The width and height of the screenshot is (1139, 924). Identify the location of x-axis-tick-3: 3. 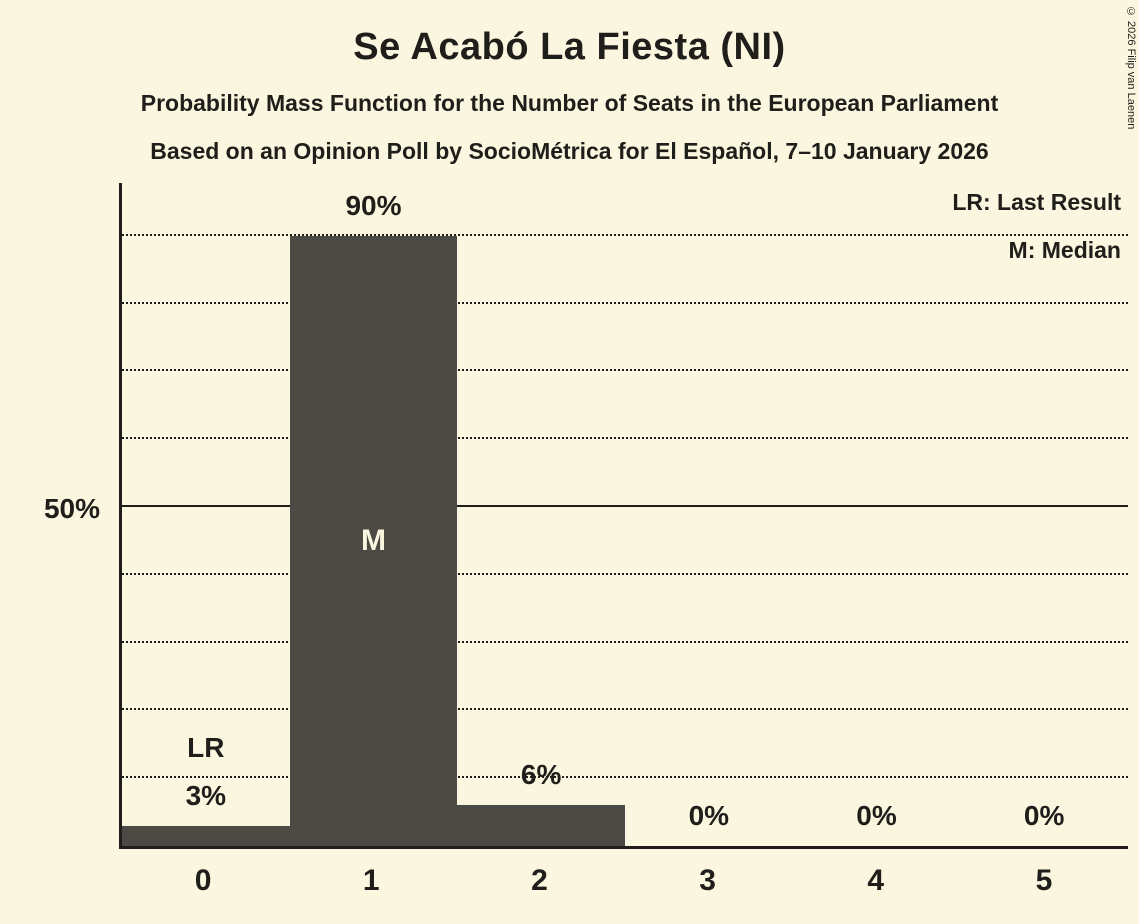
(707, 880).